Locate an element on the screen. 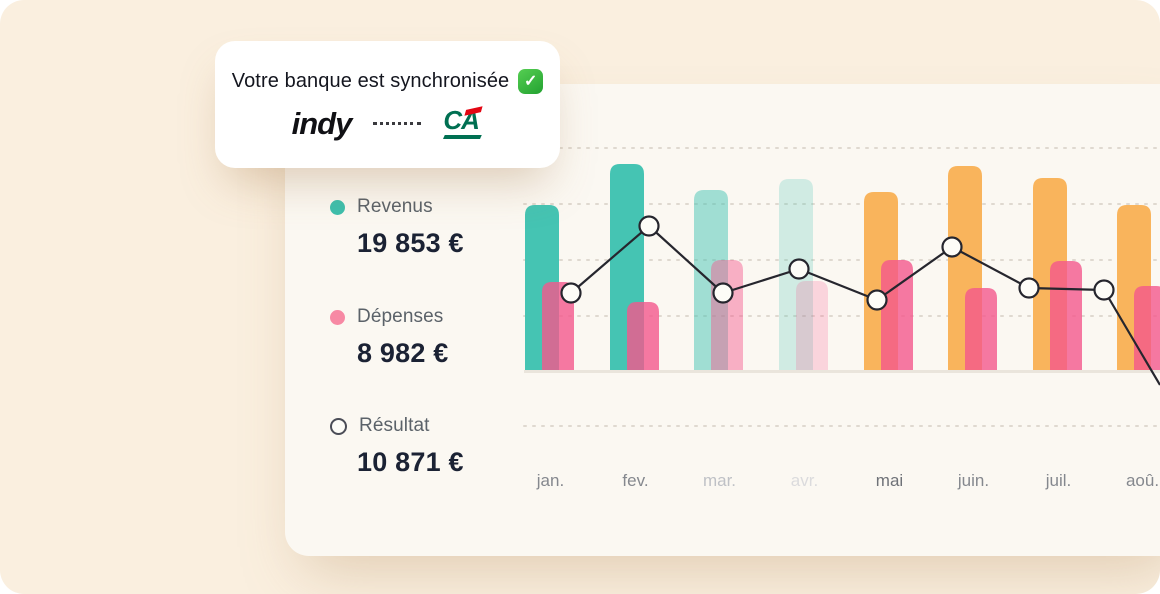 The image size is (1160, 594). legend-label: Dépenses is located at coordinates (400, 316).